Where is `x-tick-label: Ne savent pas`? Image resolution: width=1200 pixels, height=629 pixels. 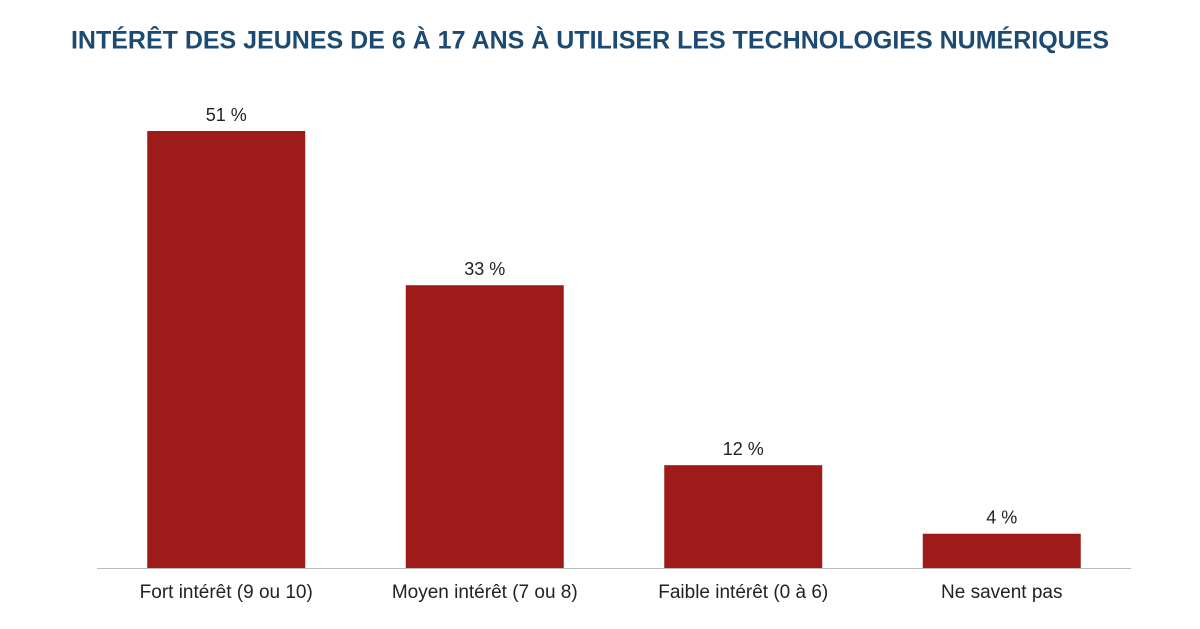 x-tick-label: Ne savent pas is located at coordinates (1001, 592).